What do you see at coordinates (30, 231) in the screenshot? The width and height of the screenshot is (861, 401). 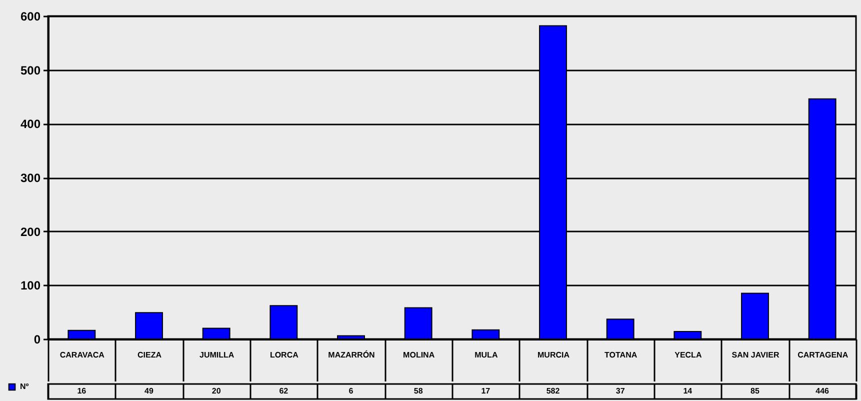 I see `y-tick-label: 200` at bounding box center [30, 231].